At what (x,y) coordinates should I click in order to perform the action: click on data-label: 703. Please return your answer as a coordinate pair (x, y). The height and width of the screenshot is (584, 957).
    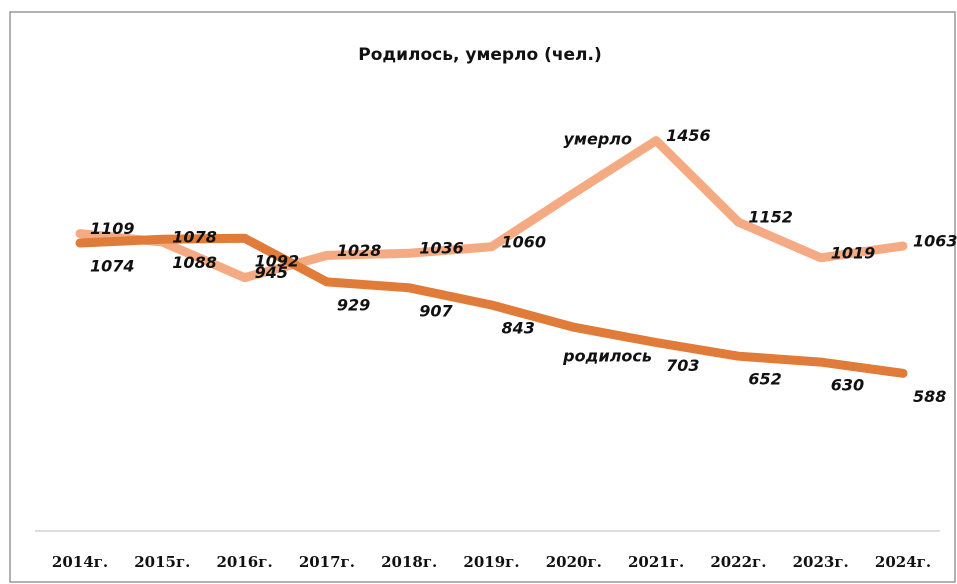
    Looking at the image, I should click on (682, 365).